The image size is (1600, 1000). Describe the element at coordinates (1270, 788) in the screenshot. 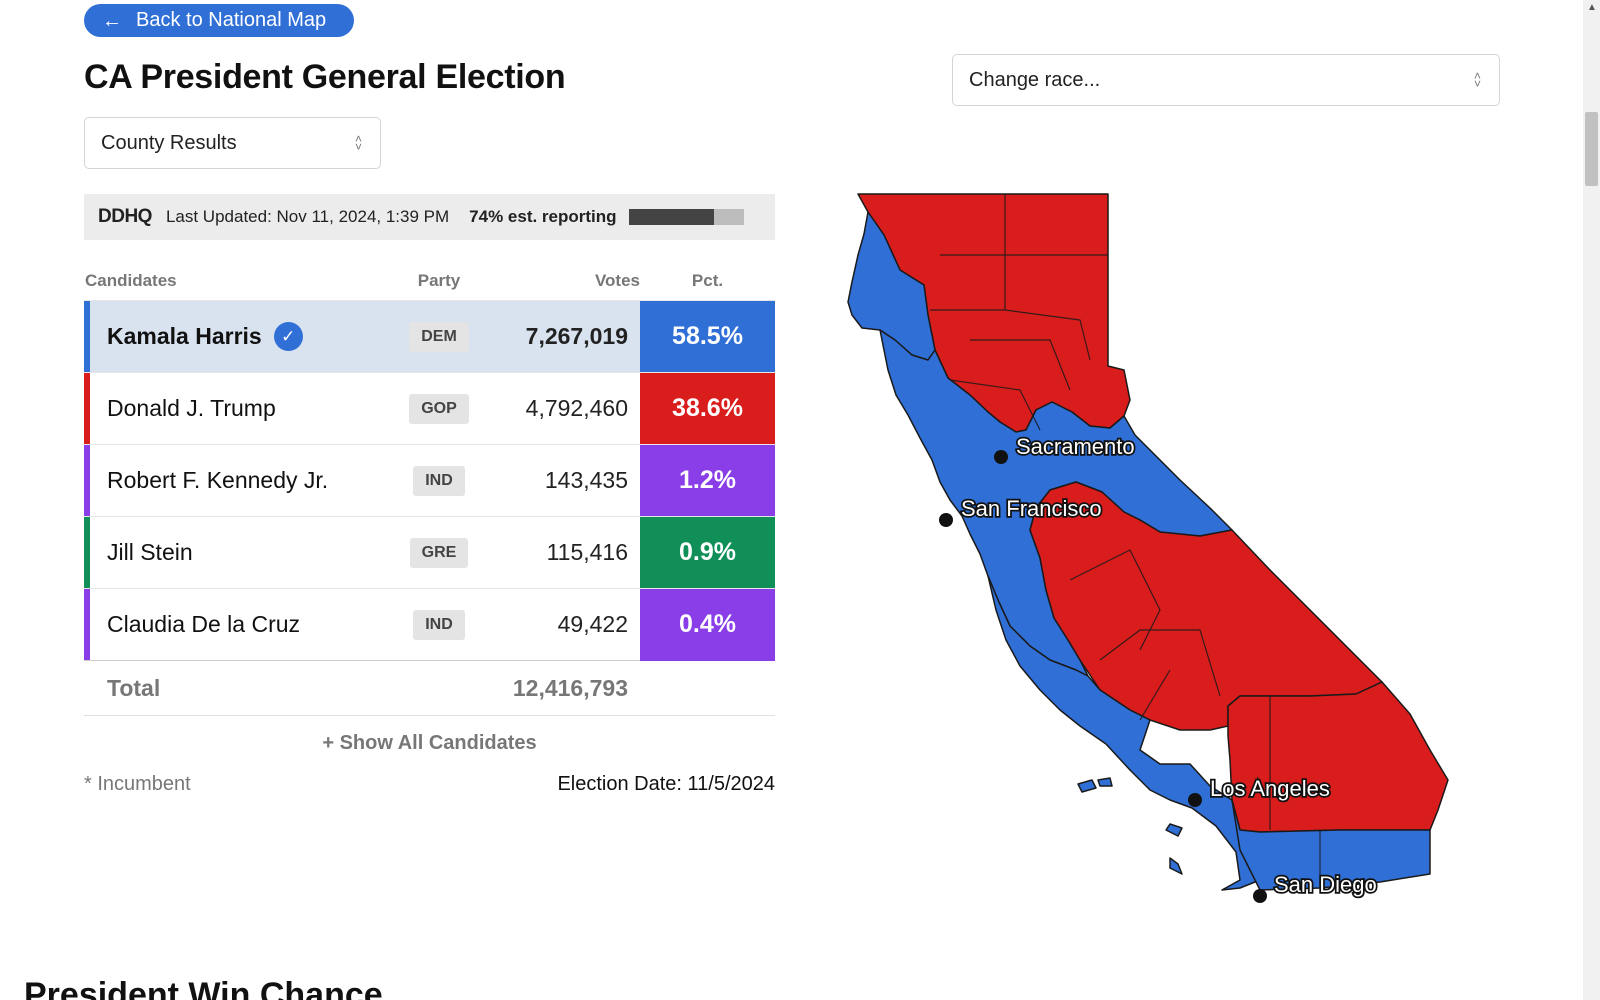

I see `city-label-los-angeles: Los Angeles` at that location.